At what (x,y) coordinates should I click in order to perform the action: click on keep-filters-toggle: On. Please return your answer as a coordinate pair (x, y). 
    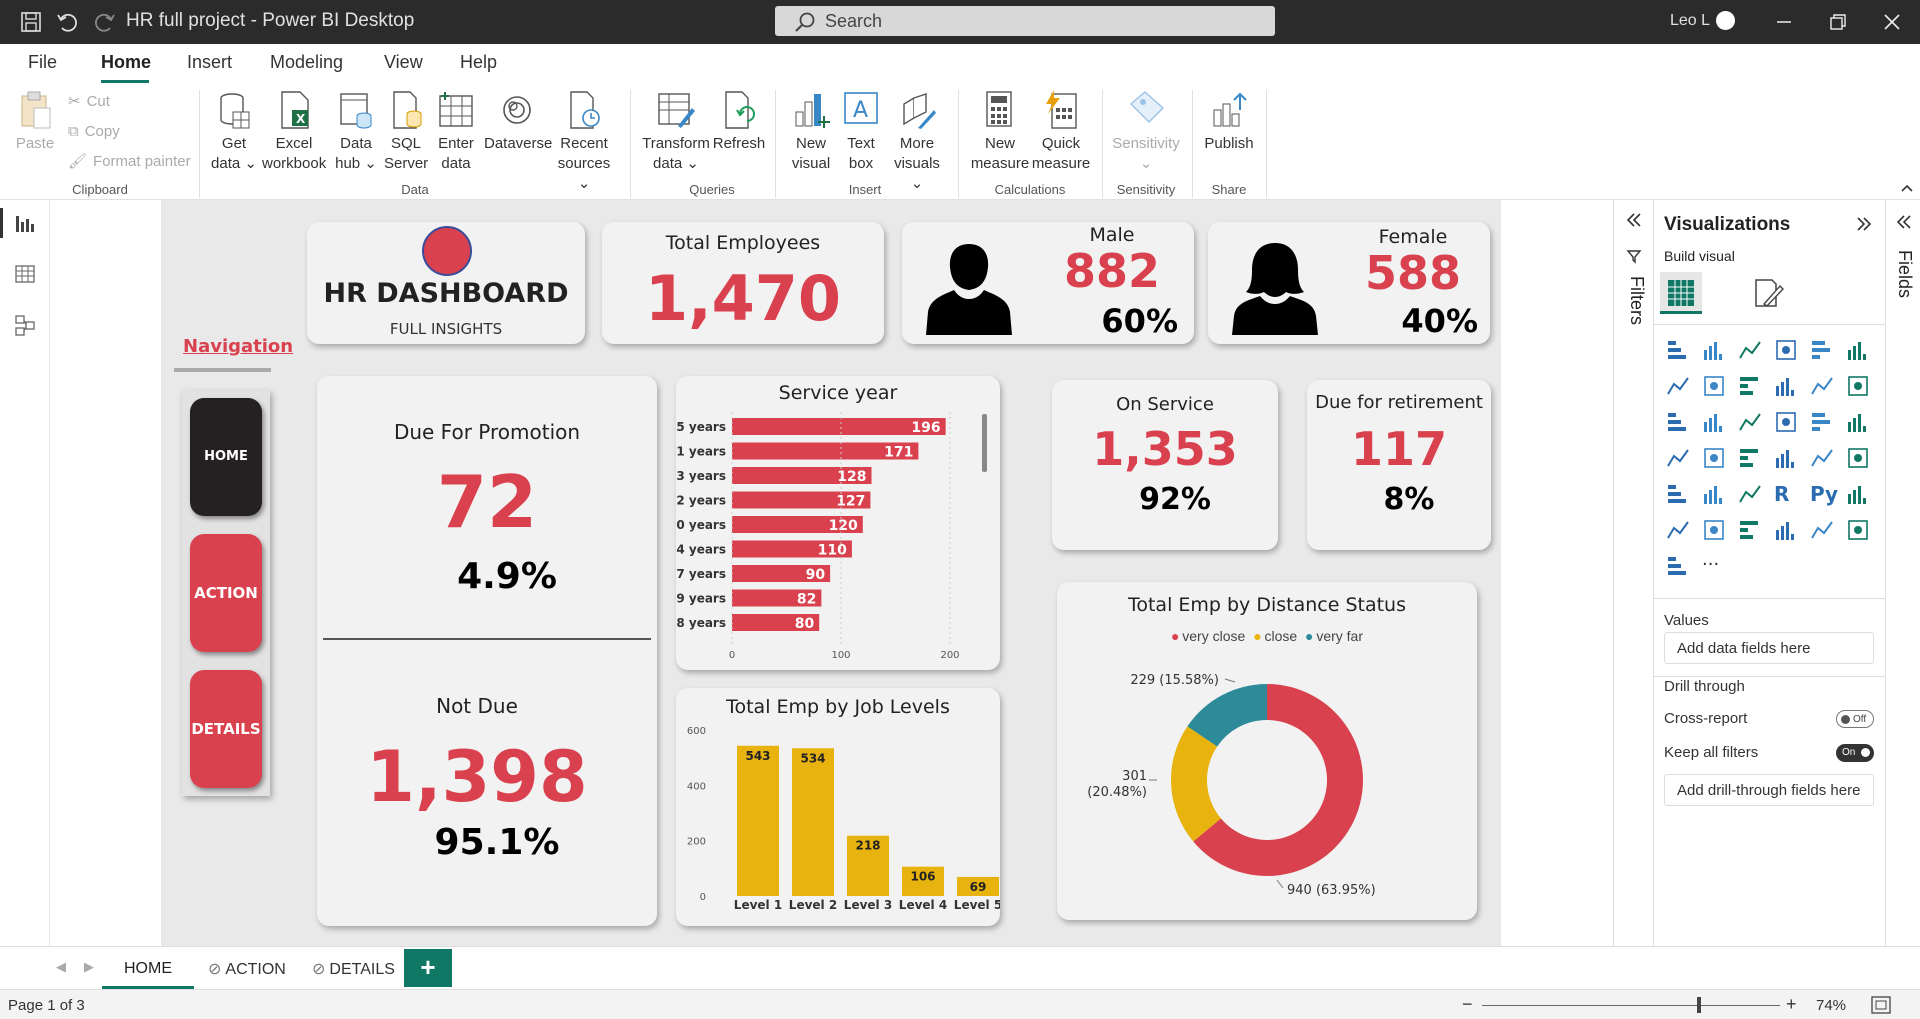
    Looking at the image, I should click on (1855, 753).